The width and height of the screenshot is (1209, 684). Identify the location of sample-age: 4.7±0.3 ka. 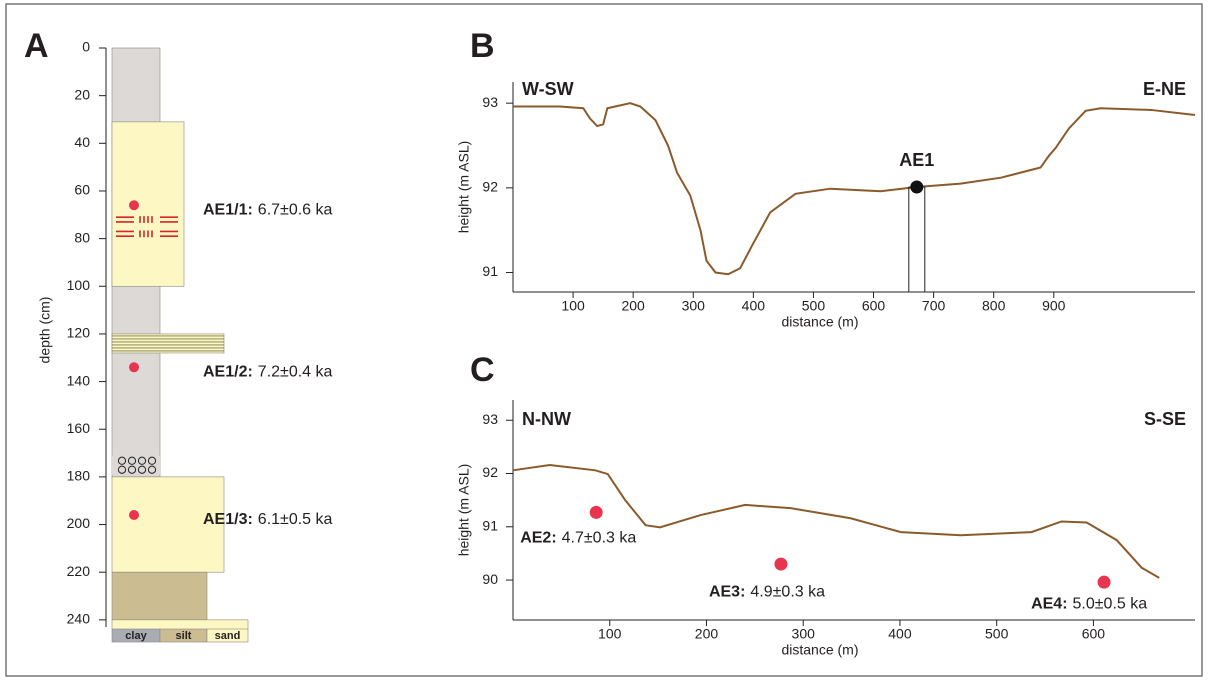
(599, 538).